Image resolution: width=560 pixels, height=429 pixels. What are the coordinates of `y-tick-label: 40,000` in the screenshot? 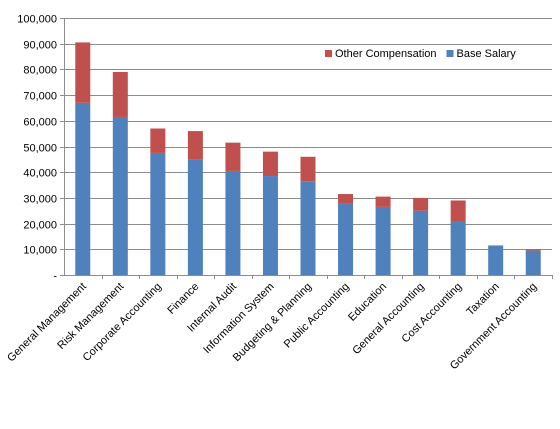 It's located at (40, 174).